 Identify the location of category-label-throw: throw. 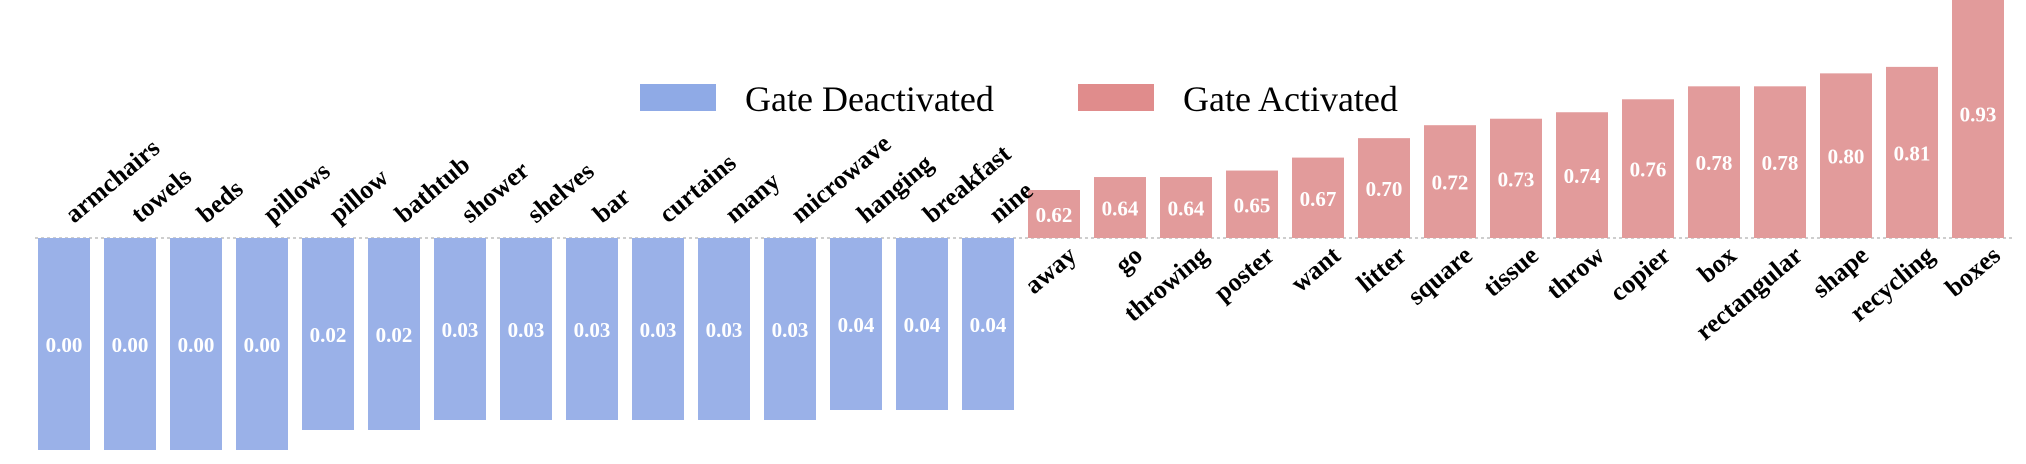
(1575, 272).